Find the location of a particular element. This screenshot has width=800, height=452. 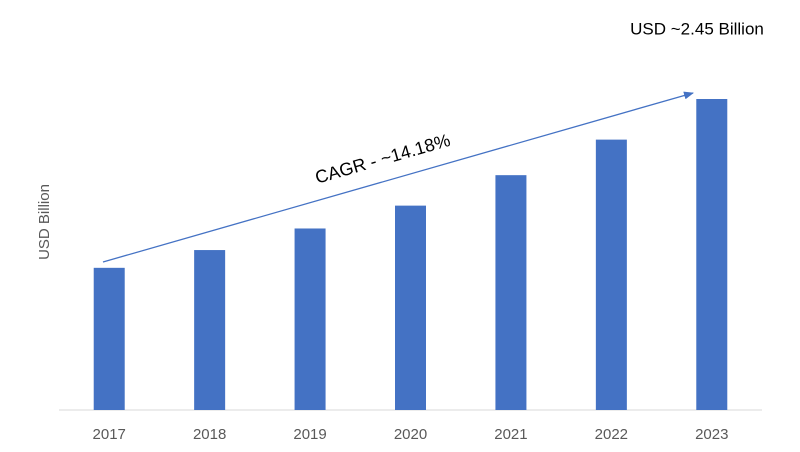

y-axis-label: USD Billion is located at coordinates (44, 222).